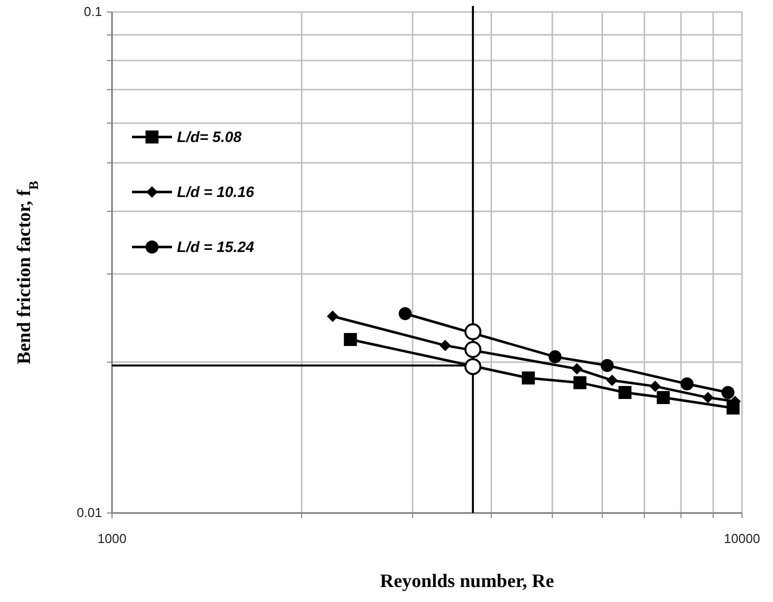 This screenshot has height=602, width=773. What do you see at coordinates (89, 512) in the screenshot?
I see `y-tick-label: 0.01` at bounding box center [89, 512].